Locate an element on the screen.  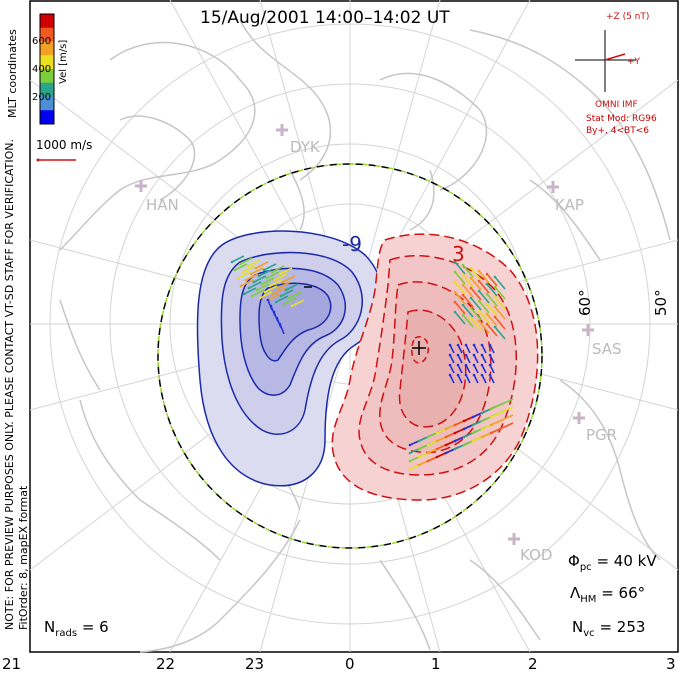
imf-y-label: +Y is located at coordinates (634, 62).